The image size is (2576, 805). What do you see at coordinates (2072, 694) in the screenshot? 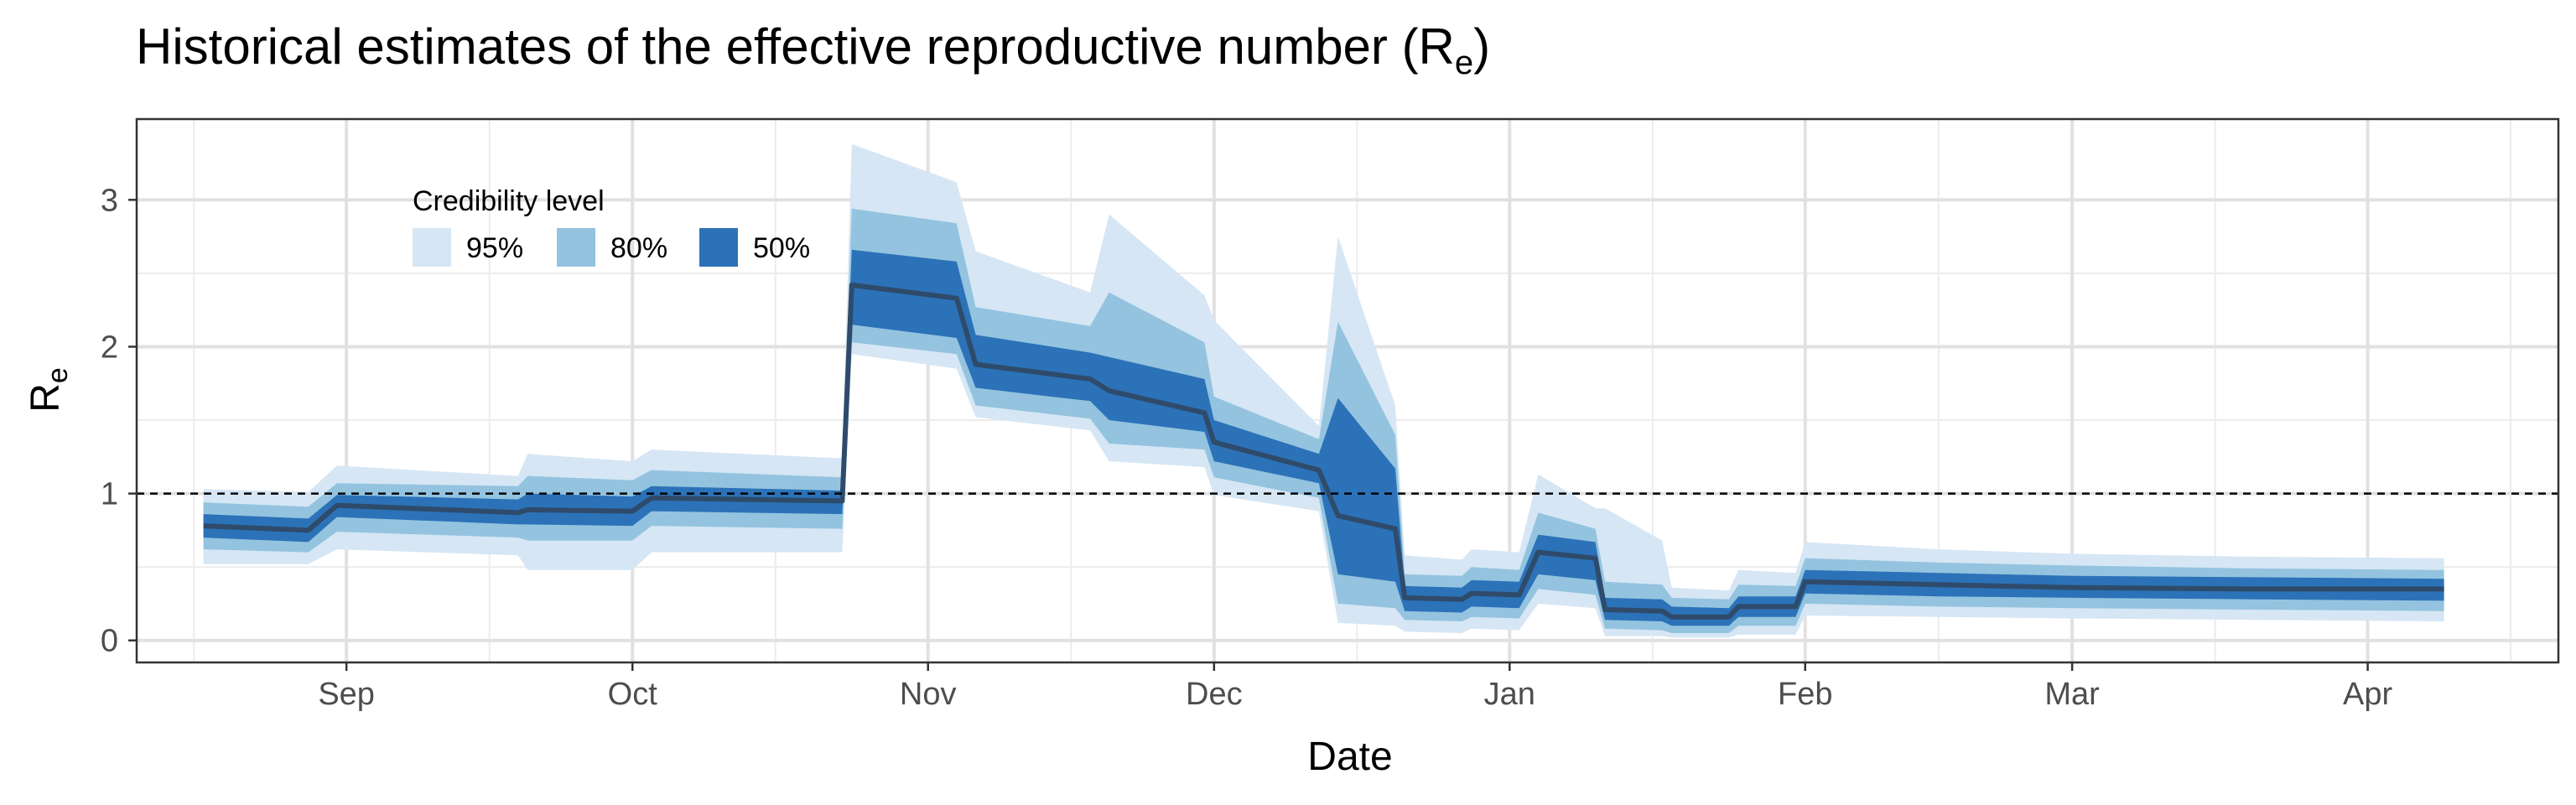
I see `x-tick-label: Mar` at bounding box center [2072, 694].